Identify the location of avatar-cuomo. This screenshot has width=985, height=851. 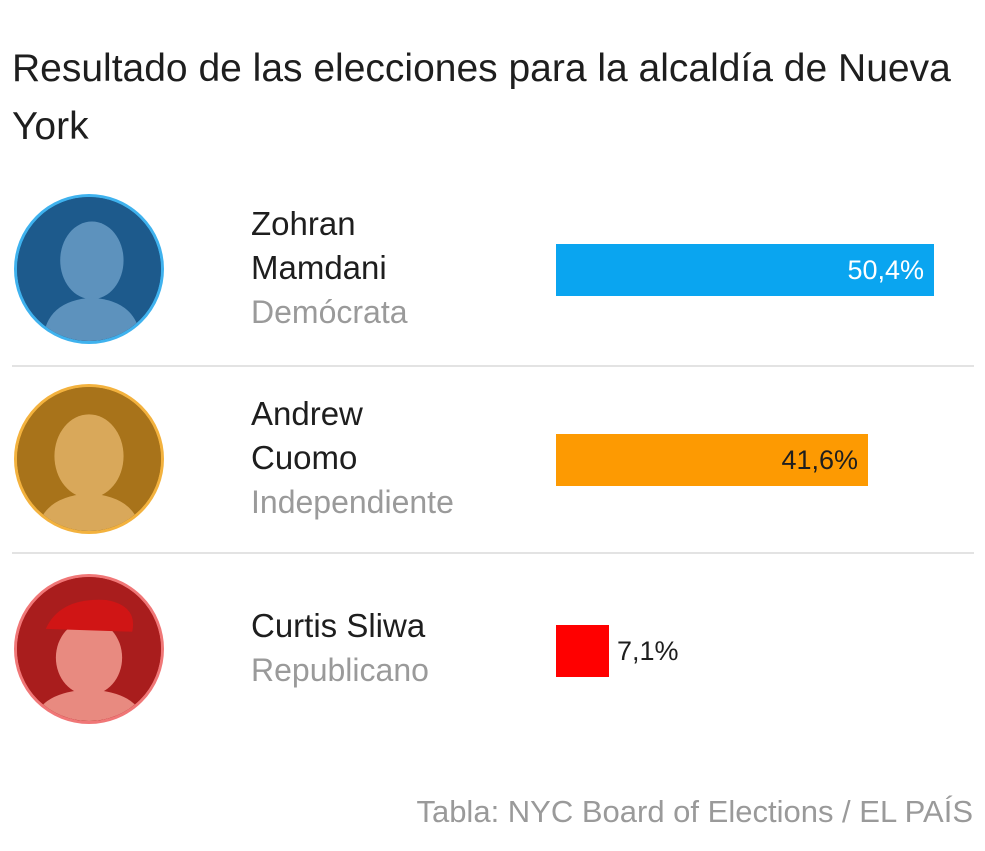
(89, 459).